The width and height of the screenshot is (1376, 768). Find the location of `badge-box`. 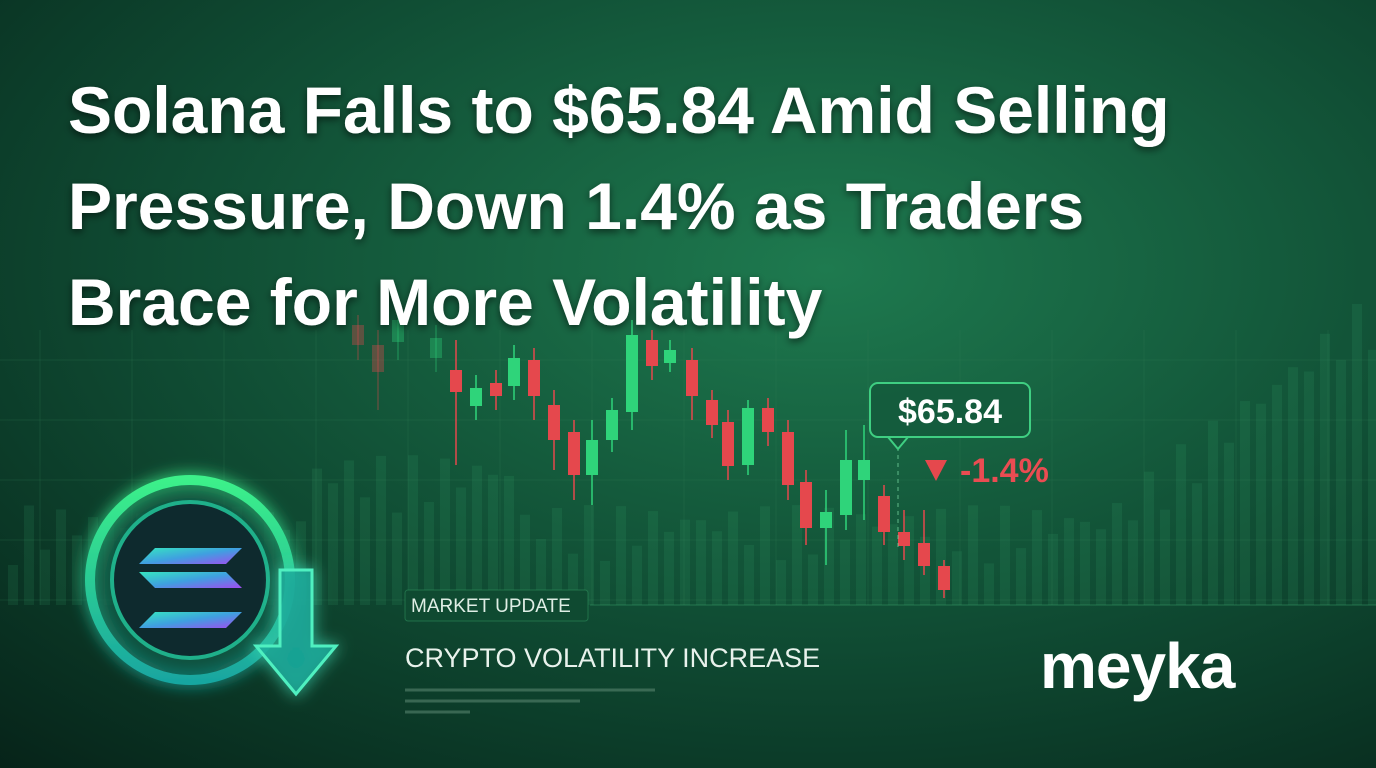

badge-box is located at coordinates (496, 605).